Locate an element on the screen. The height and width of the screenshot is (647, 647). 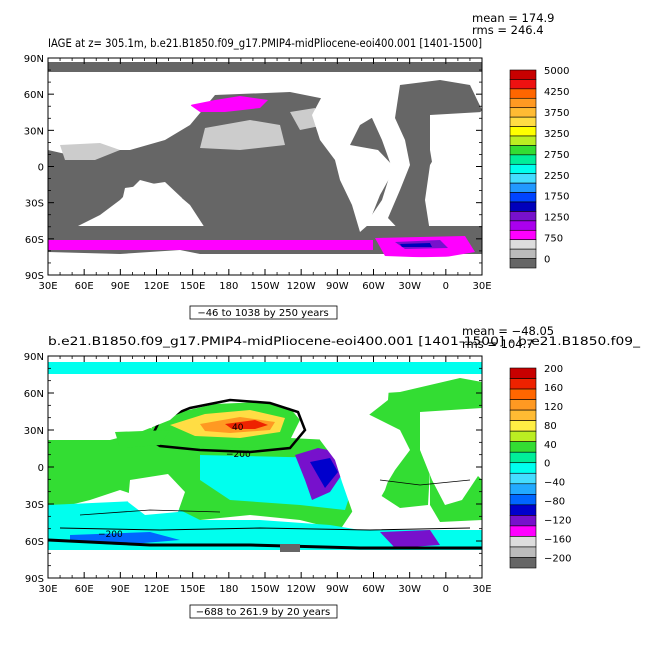
bottom-x-tick-label: 120E is located at coordinates (156, 589).